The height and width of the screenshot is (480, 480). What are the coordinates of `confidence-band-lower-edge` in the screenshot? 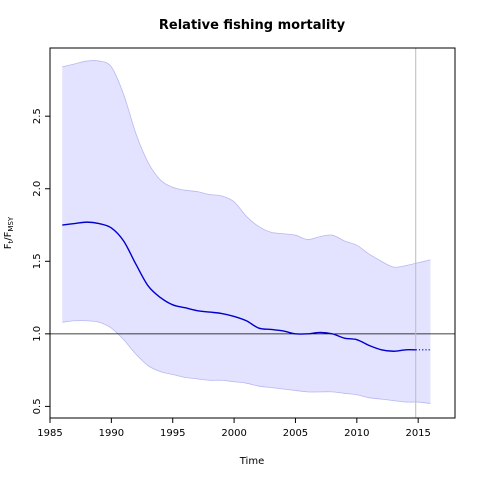 It's located at (246, 362).